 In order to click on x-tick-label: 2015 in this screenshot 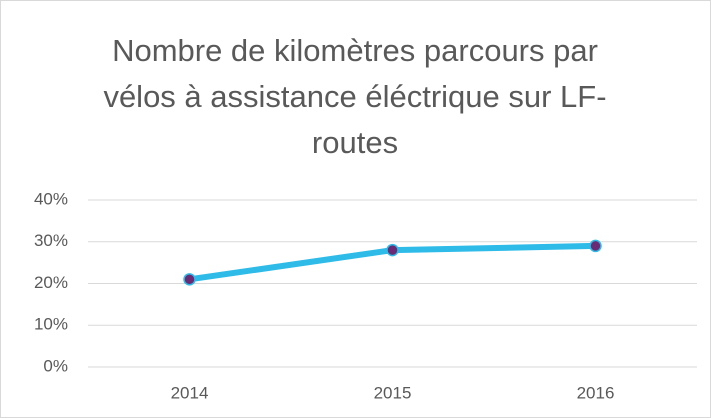, I will do `click(393, 392)`.